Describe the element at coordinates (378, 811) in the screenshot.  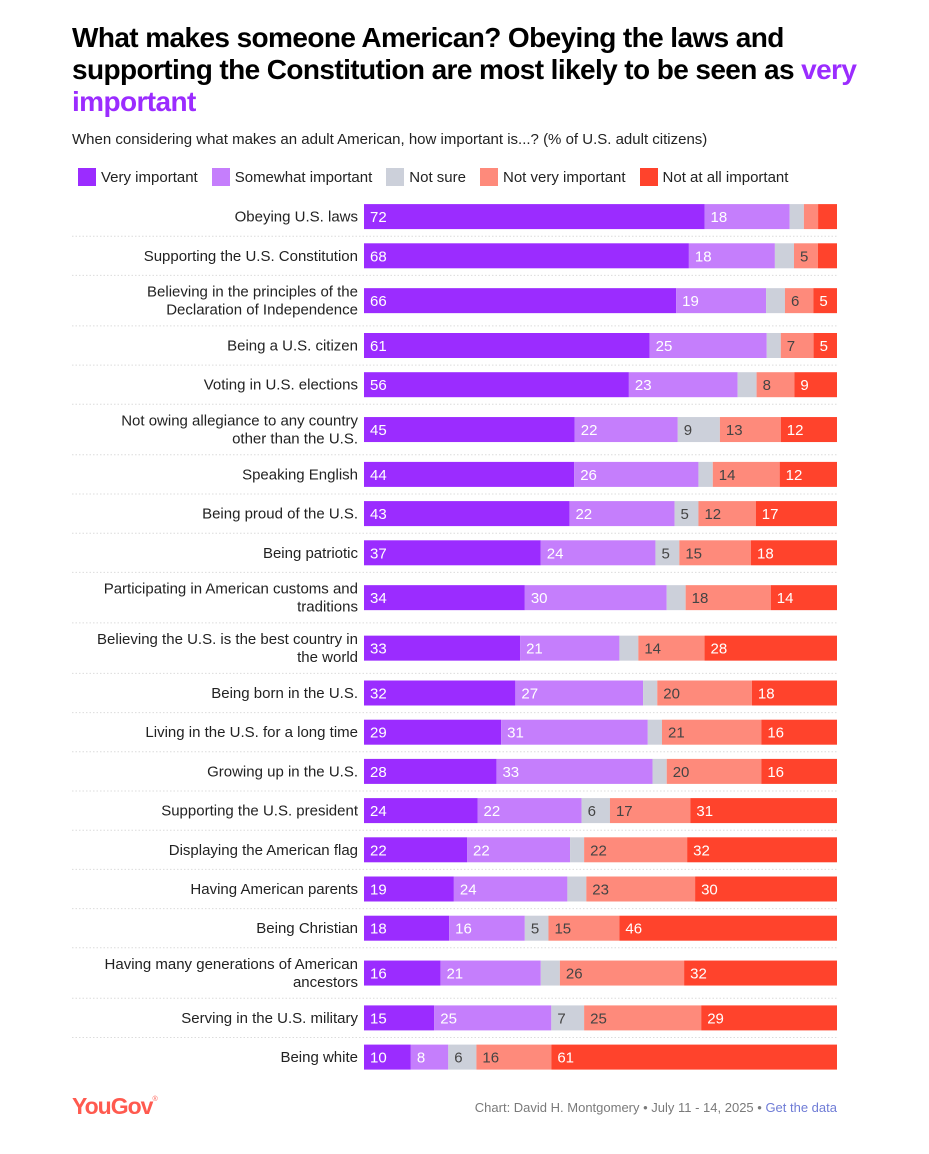
I see `data-label: 24` at that location.